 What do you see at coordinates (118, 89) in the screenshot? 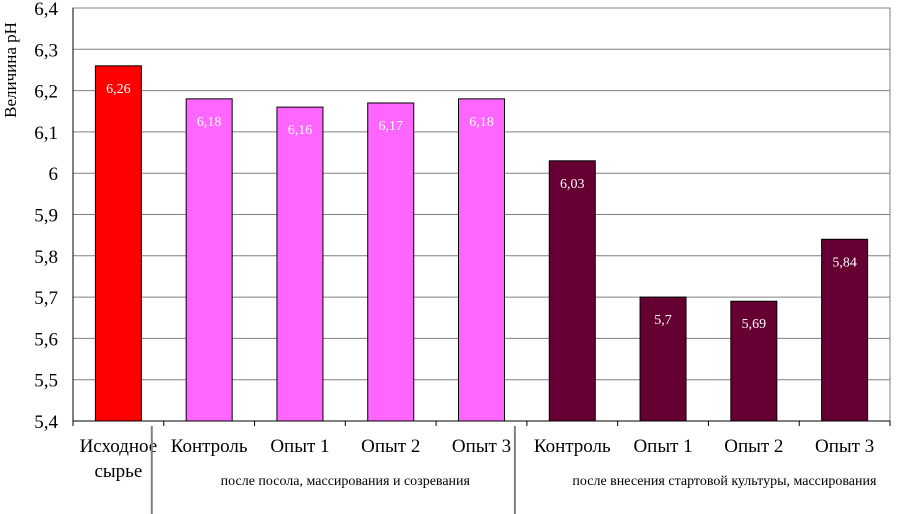
I see `data-label: 6,26` at bounding box center [118, 89].